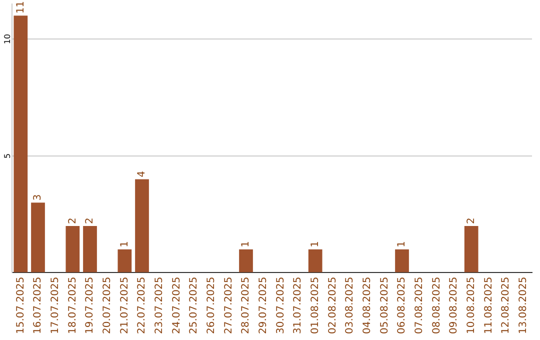 The height and width of the screenshot is (340, 540). Describe the element at coordinates (523, 305) in the screenshot. I see `x-tick-label: 13.08.2025` at that location.